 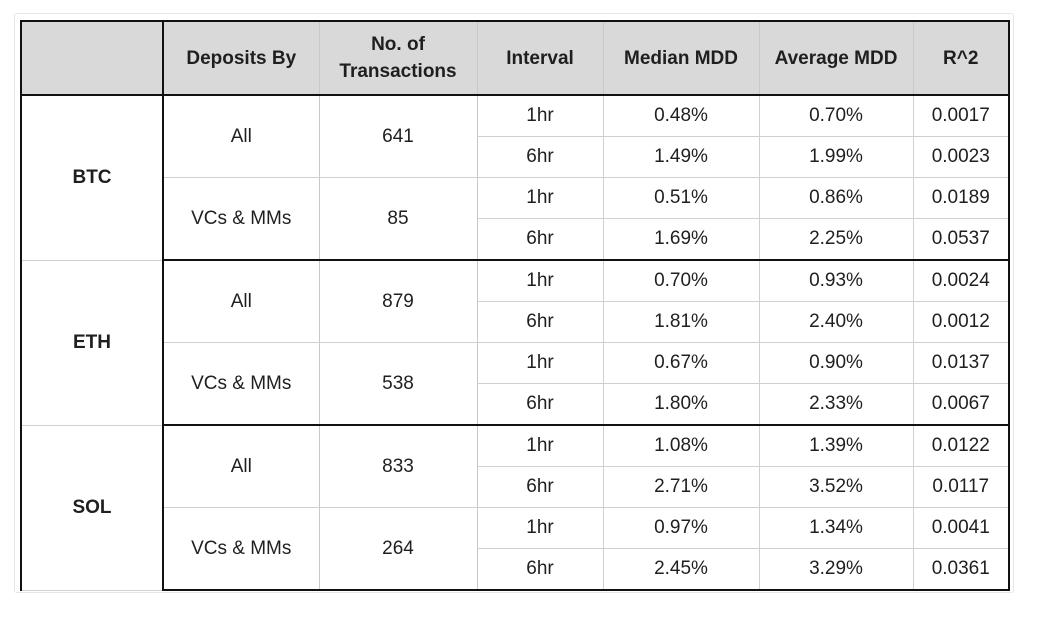 I want to click on average-mdd-cell: 3.29%, so click(x=836, y=569).